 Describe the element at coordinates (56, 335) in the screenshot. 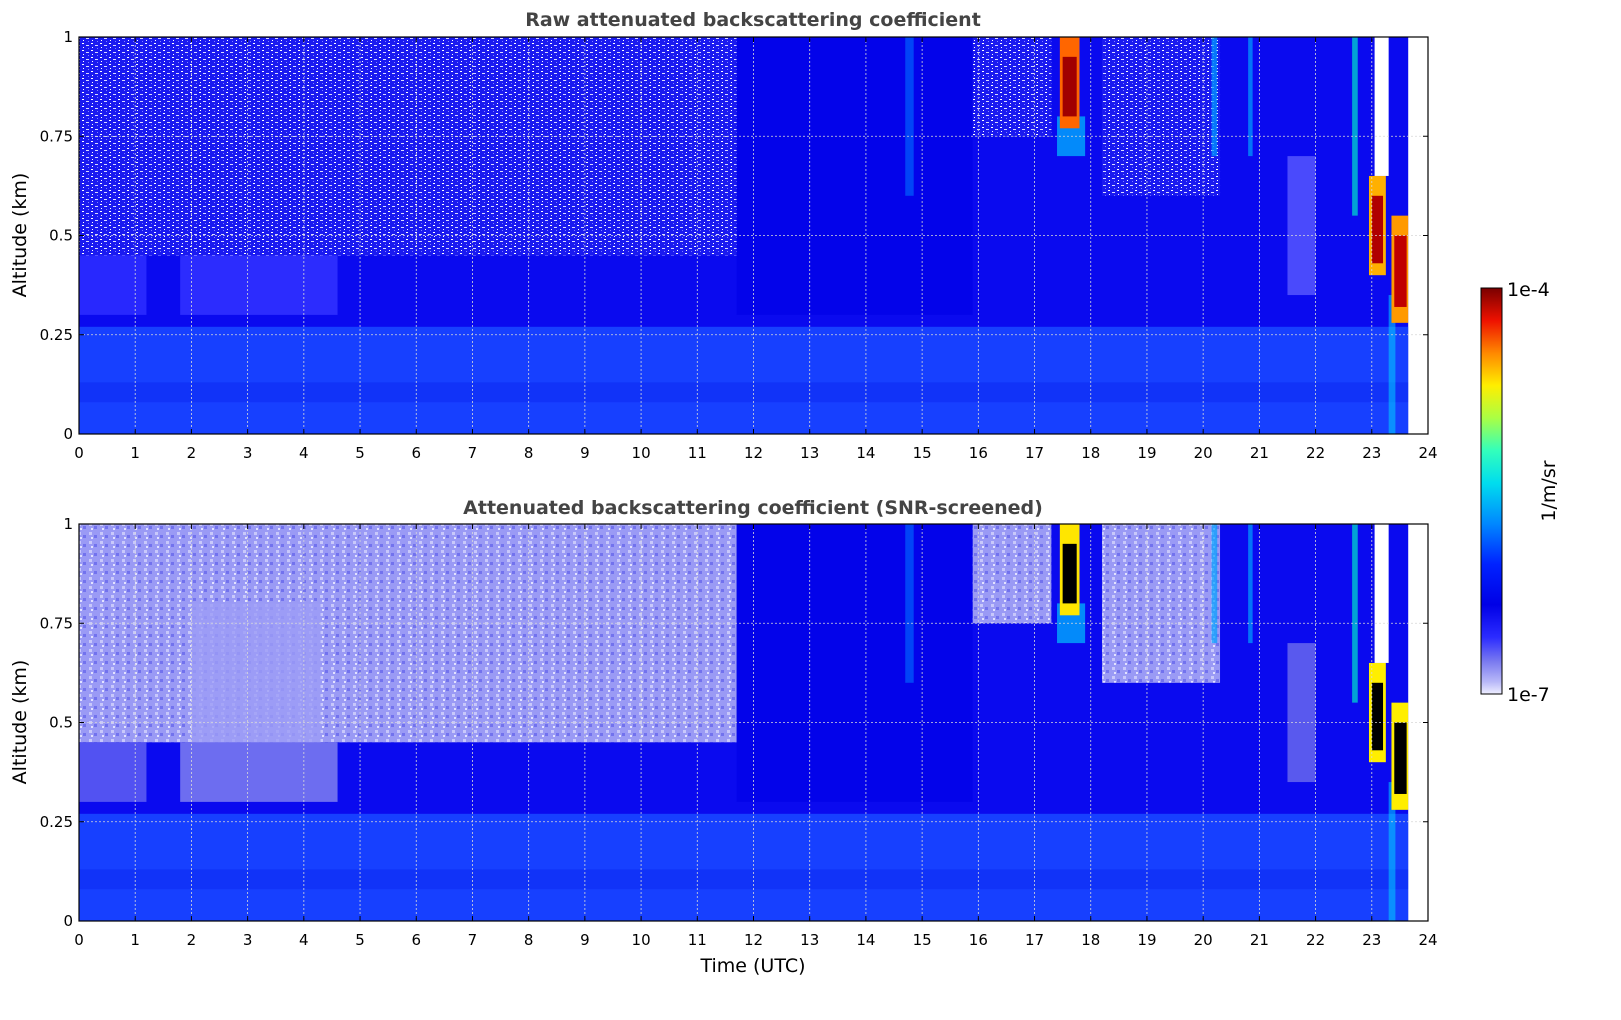

I see `y-tick-label: 0.25` at that location.